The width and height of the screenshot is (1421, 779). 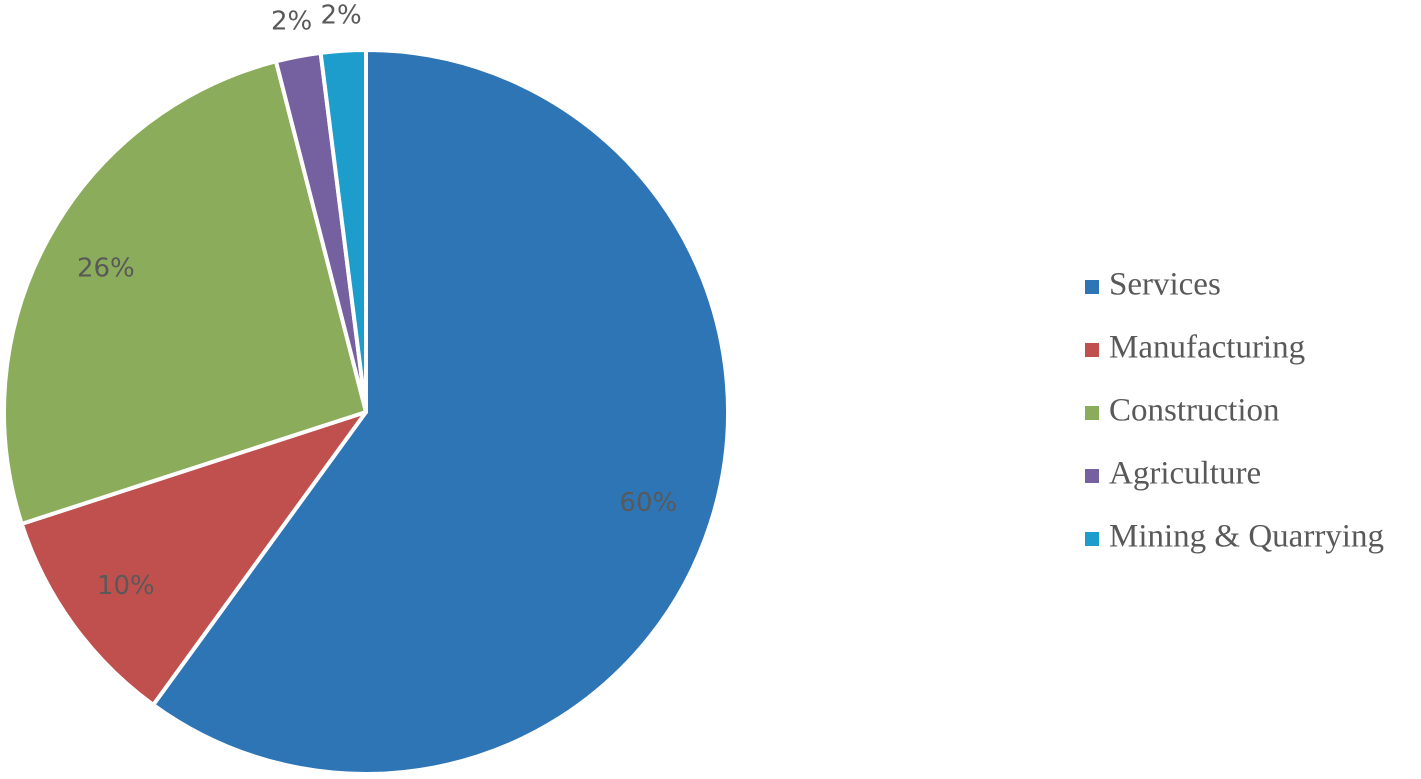 What do you see at coordinates (126, 586) in the screenshot?
I see `data-label: 10%` at bounding box center [126, 586].